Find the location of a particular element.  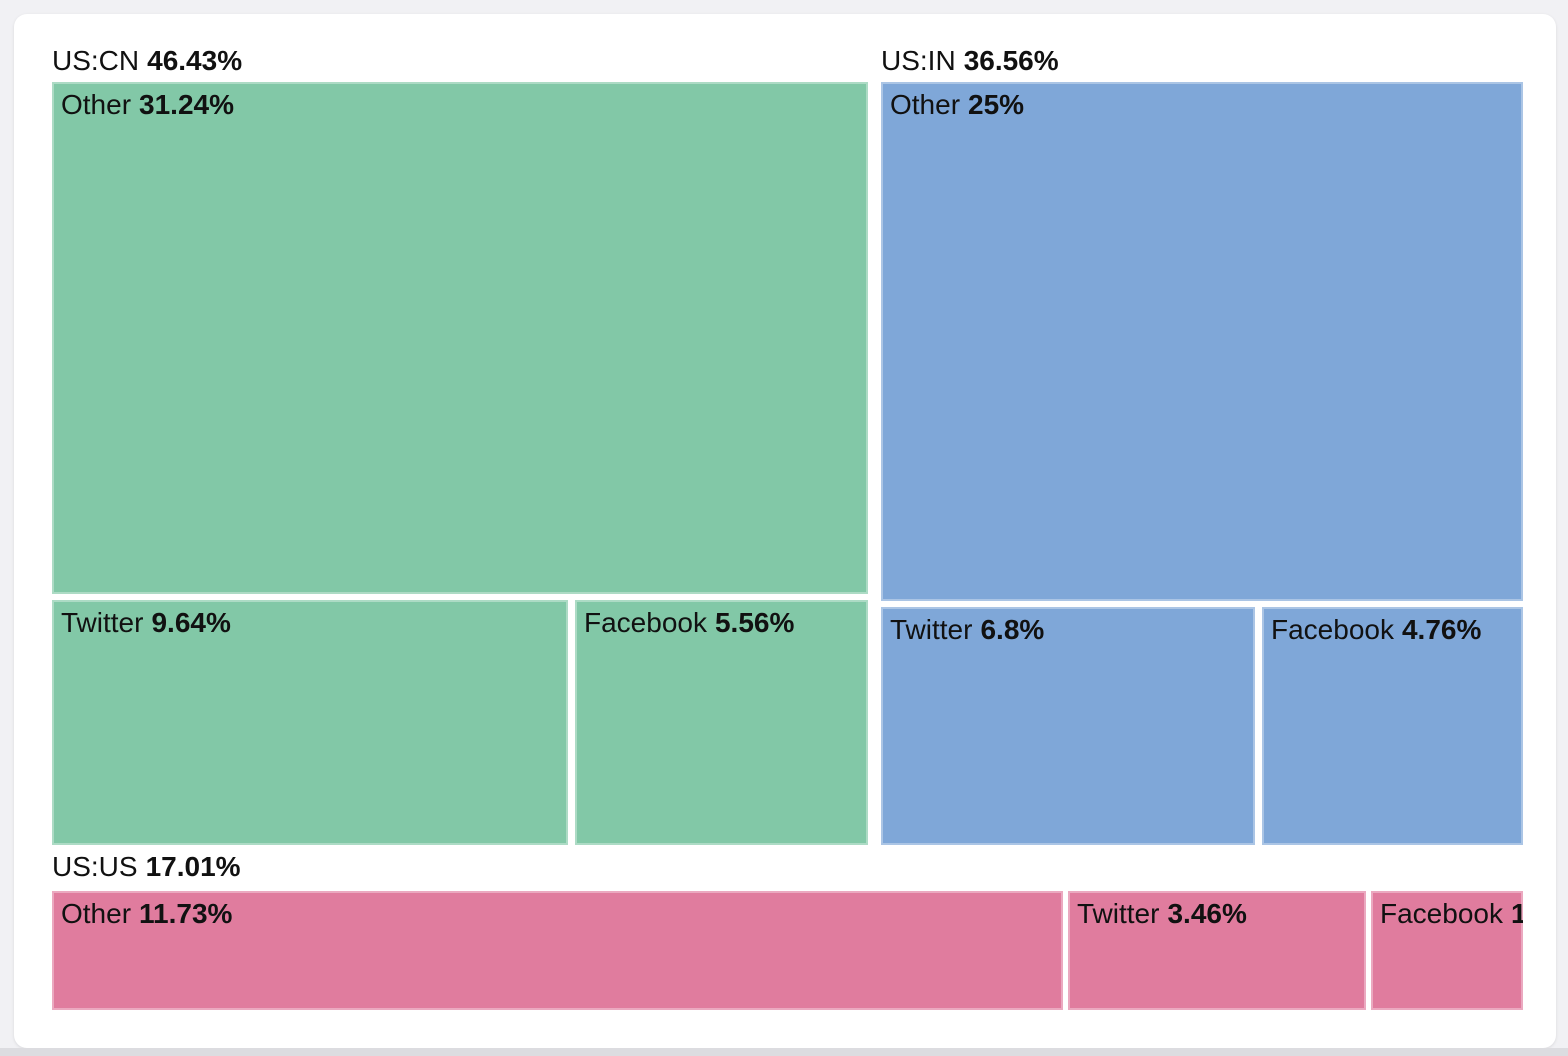

group-header-us-us: US:US 17.01% is located at coordinates (146, 867).